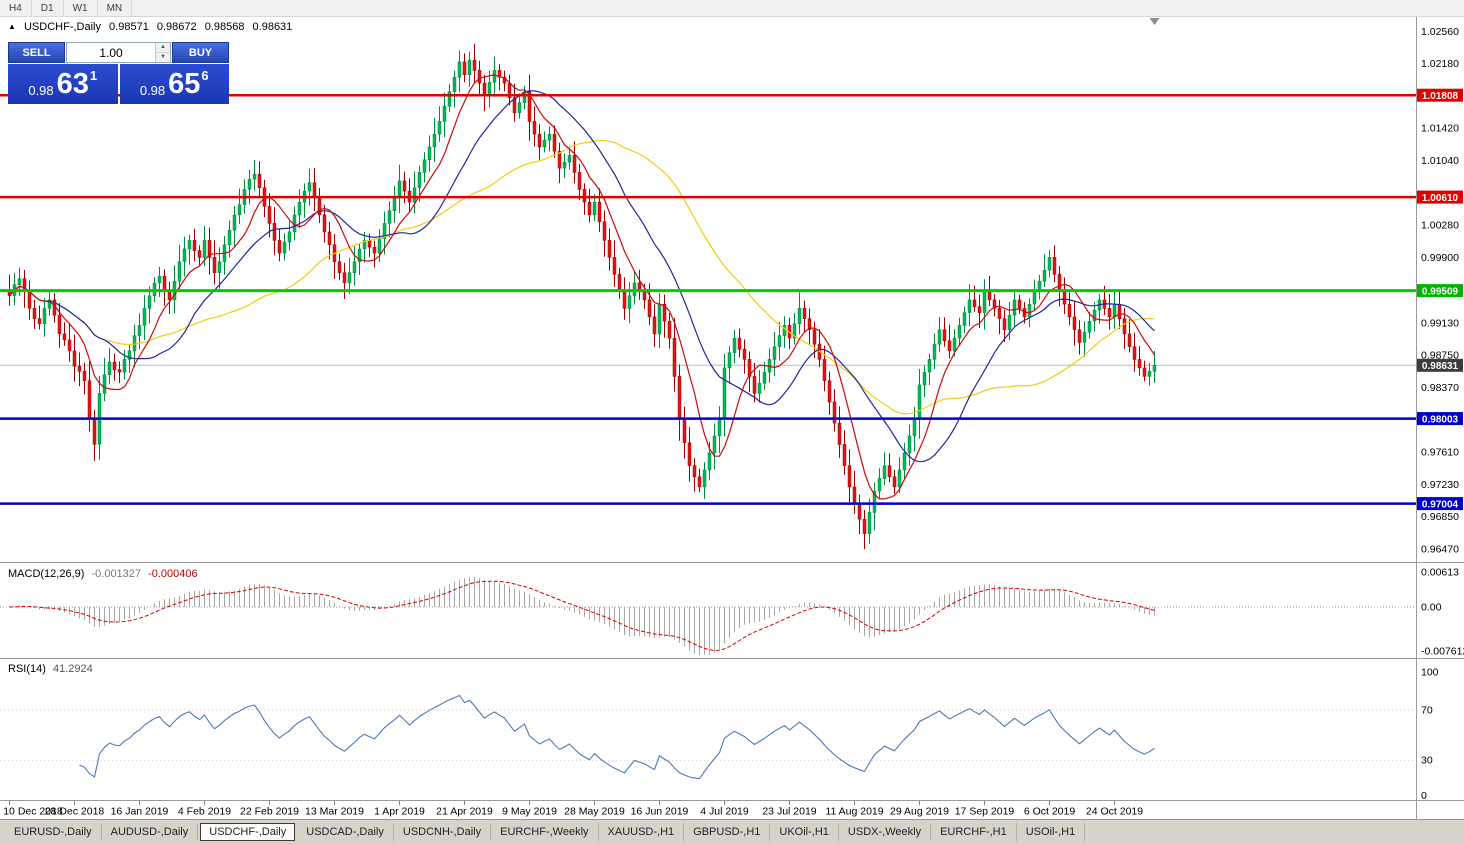 The height and width of the screenshot is (844, 1464). What do you see at coordinates (334, 812) in the screenshot?
I see `date-label: 13 Mar 2019` at bounding box center [334, 812].